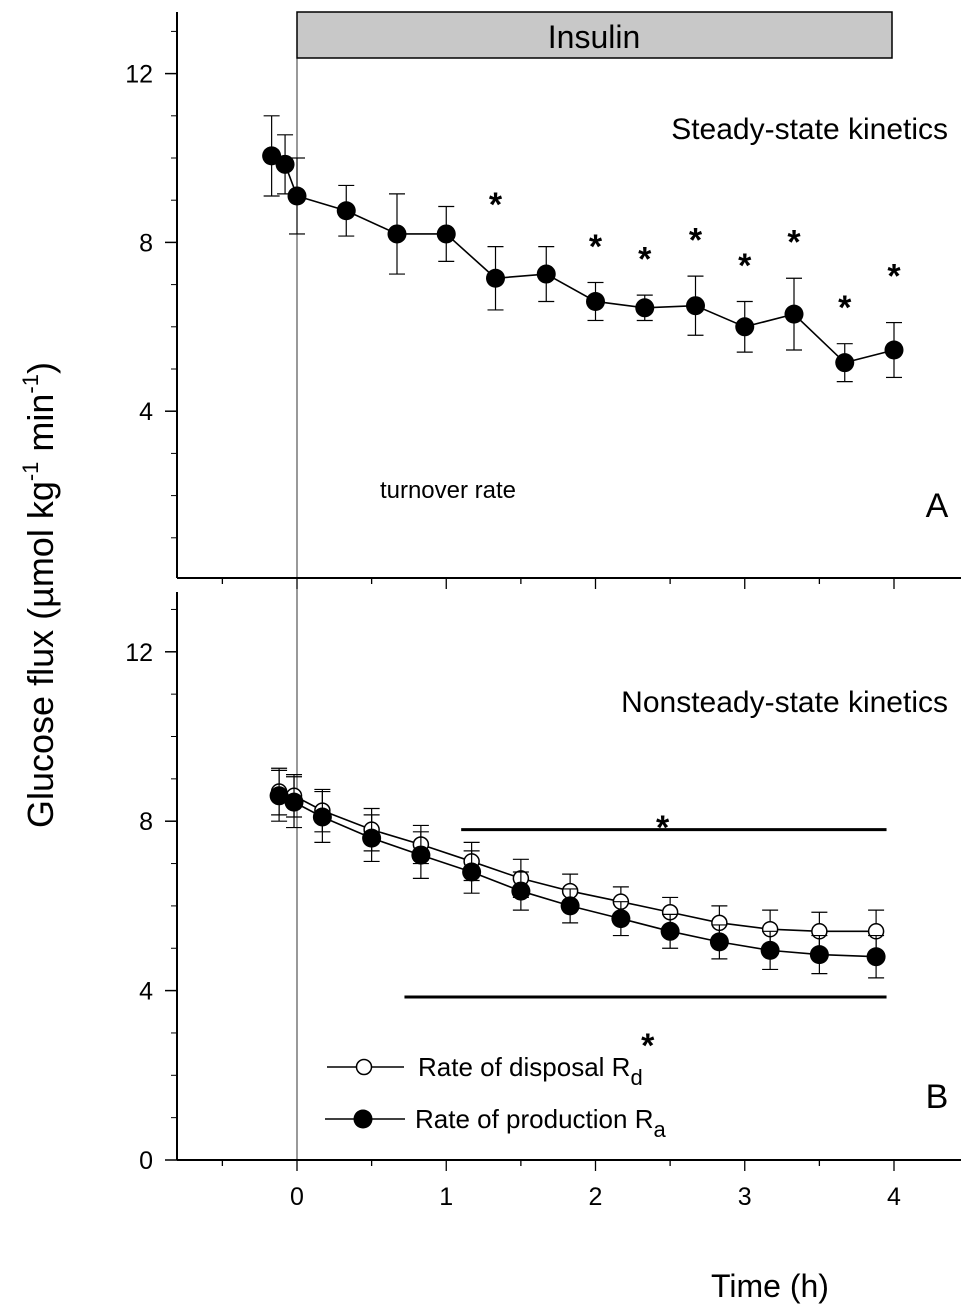 The width and height of the screenshot is (961, 1309). I want to click on legend-ra-marker, so click(363, 1119).